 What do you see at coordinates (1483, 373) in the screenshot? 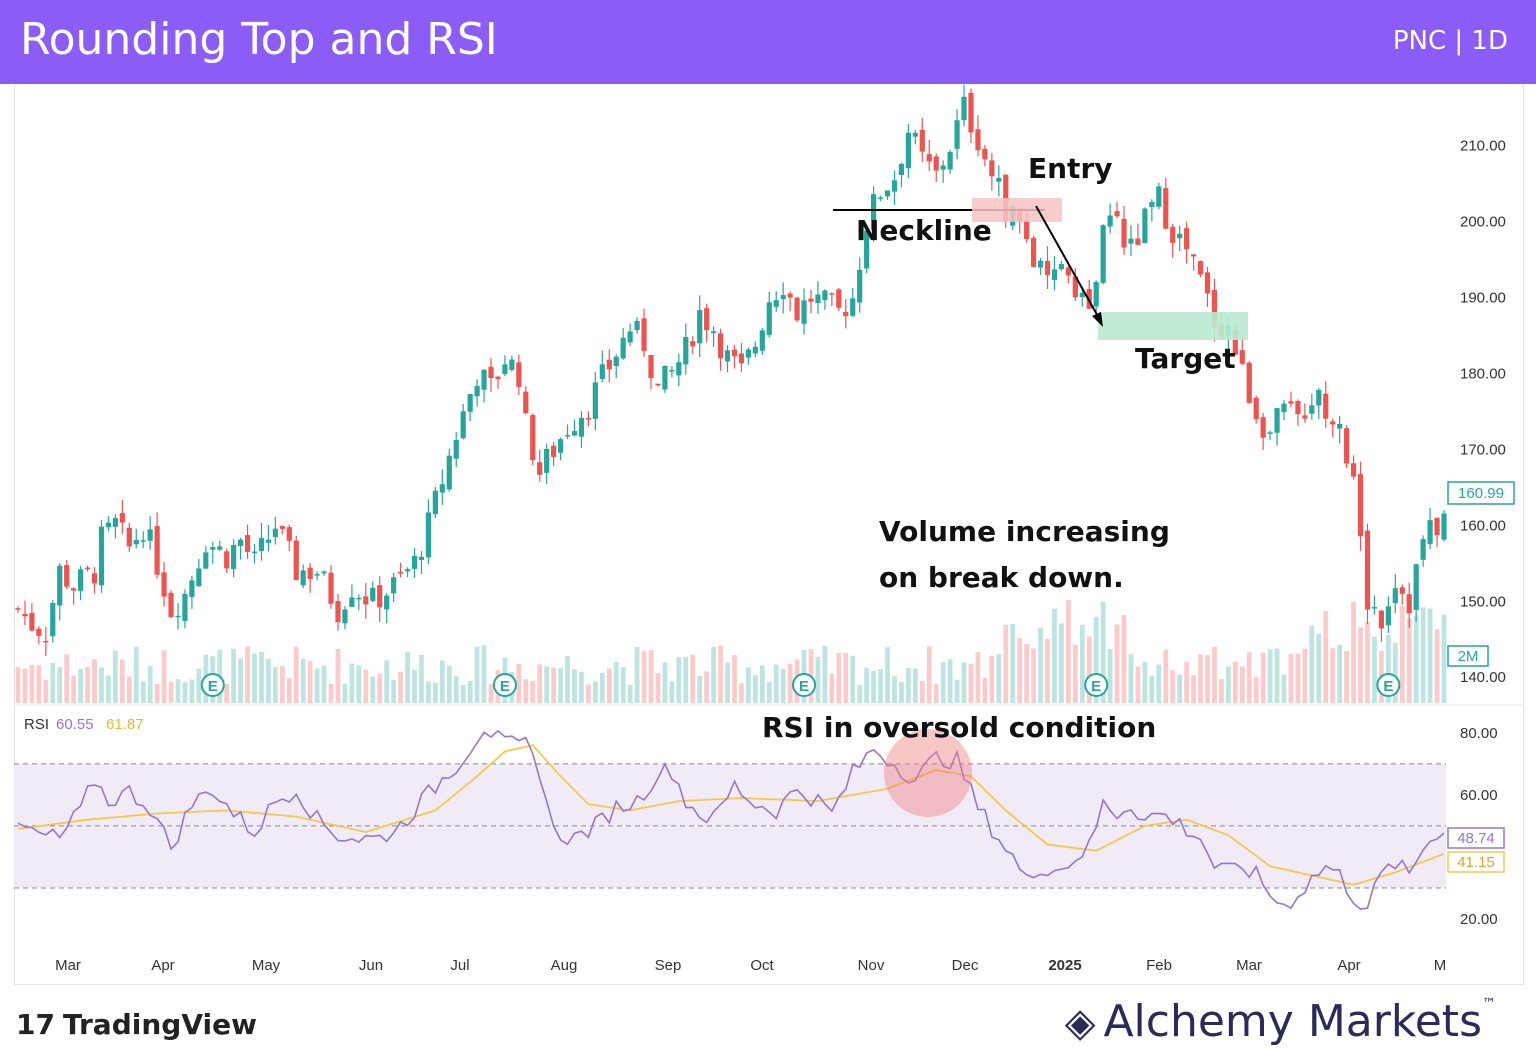
I see `price-tick-3: 180.00` at bounding box center [1483, 373].